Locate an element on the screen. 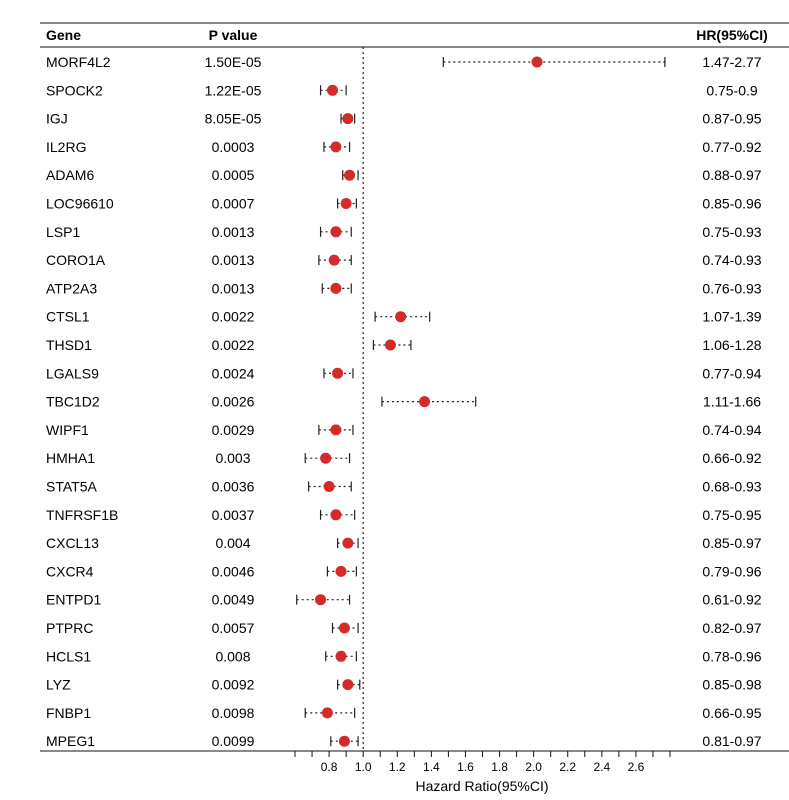  table-row: TBC1D2 0.0026 1.11-1.66 is located at coordinates (403, 402).